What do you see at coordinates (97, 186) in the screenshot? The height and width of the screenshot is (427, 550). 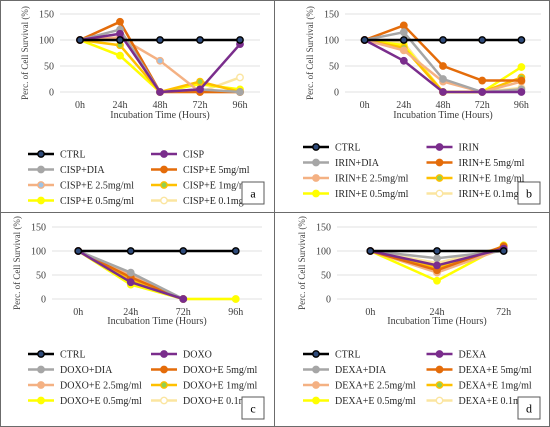 I see `legend-entry: CISP+E 2.5mg/ml` at bounding box center [97, 186].